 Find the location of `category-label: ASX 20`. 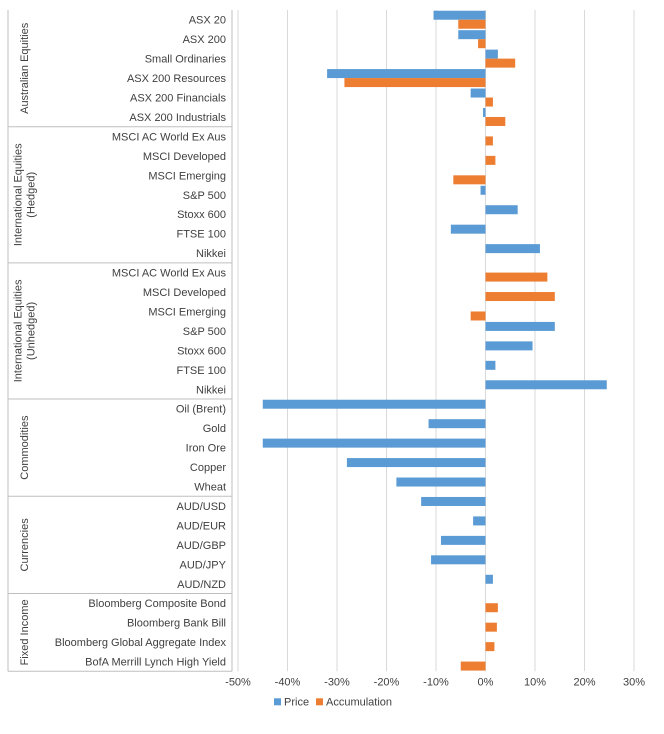

category-label: ASX 20 is located at coordinates (207, 21).